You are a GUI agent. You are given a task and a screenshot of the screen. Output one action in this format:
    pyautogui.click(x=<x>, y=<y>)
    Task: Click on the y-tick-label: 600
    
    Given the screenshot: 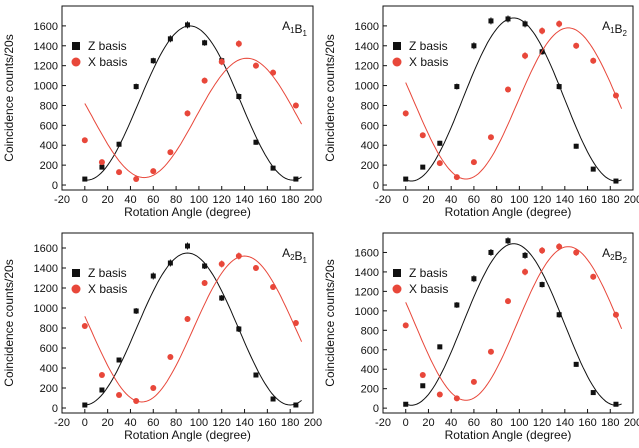 What is the action you would take?
    pyautogui.click(x=49, y=349)
    